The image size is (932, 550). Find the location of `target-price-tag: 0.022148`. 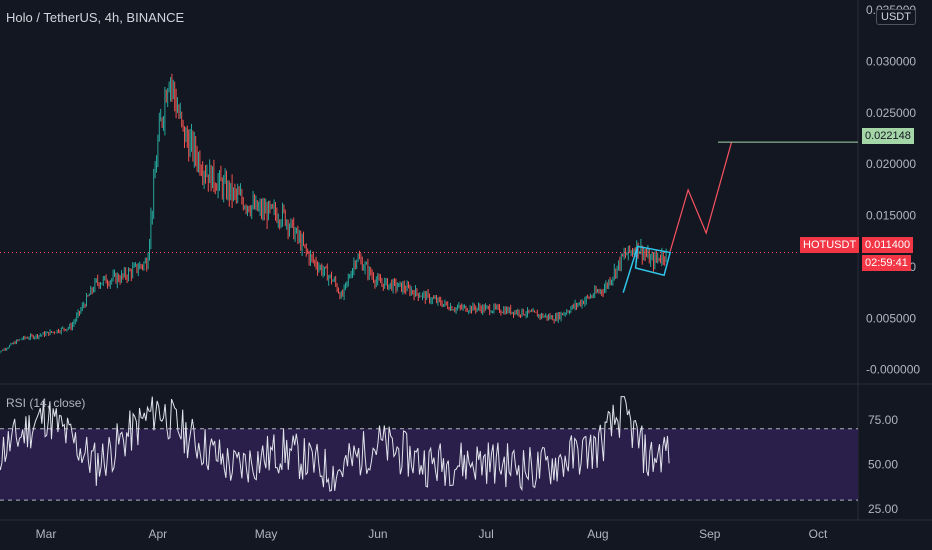

target-price-tag: 0.022148 is located at coordinates (888, 136).